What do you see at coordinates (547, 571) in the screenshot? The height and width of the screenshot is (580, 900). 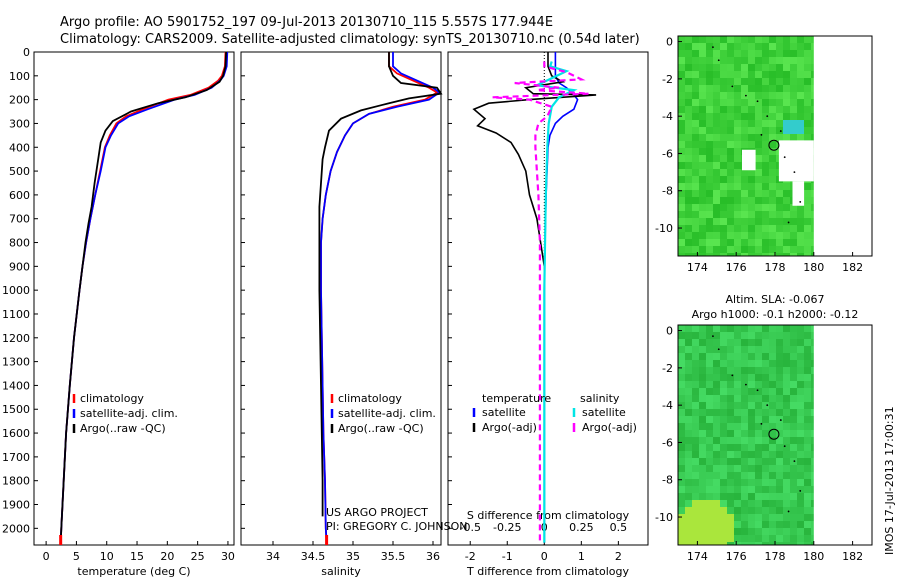 I see `difference-xlabel: T difference from climatology` at bounding box center [547, 571].